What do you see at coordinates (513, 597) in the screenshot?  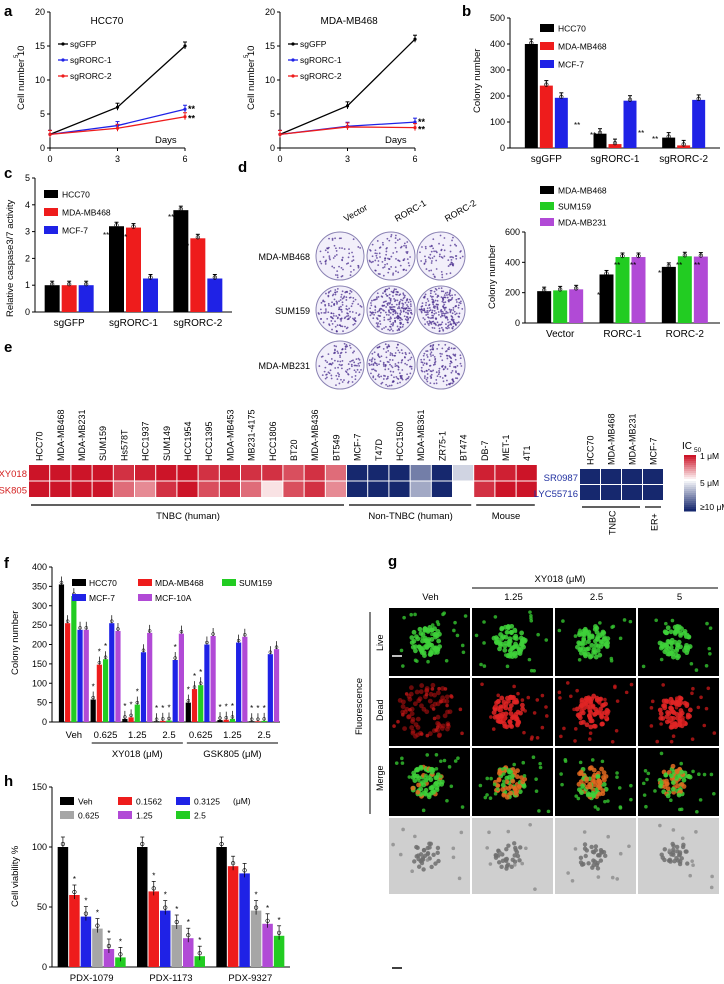 I see `micrograph-column-label: 1.25` at bounding box center [513, 597].